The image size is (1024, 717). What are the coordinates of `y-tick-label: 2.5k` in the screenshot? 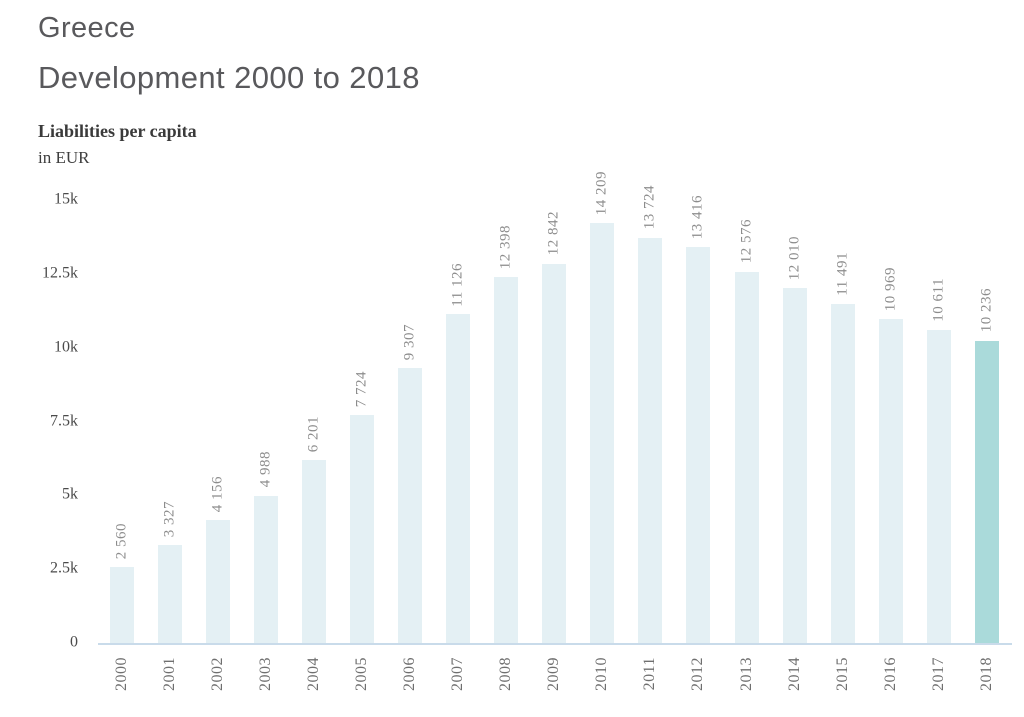 It's located at (64, 568).